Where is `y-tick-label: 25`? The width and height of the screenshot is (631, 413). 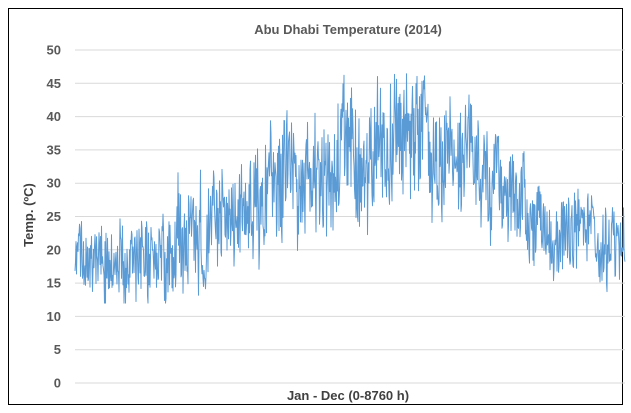
y-tick-label: 25 is located at coordinates (54, 216).